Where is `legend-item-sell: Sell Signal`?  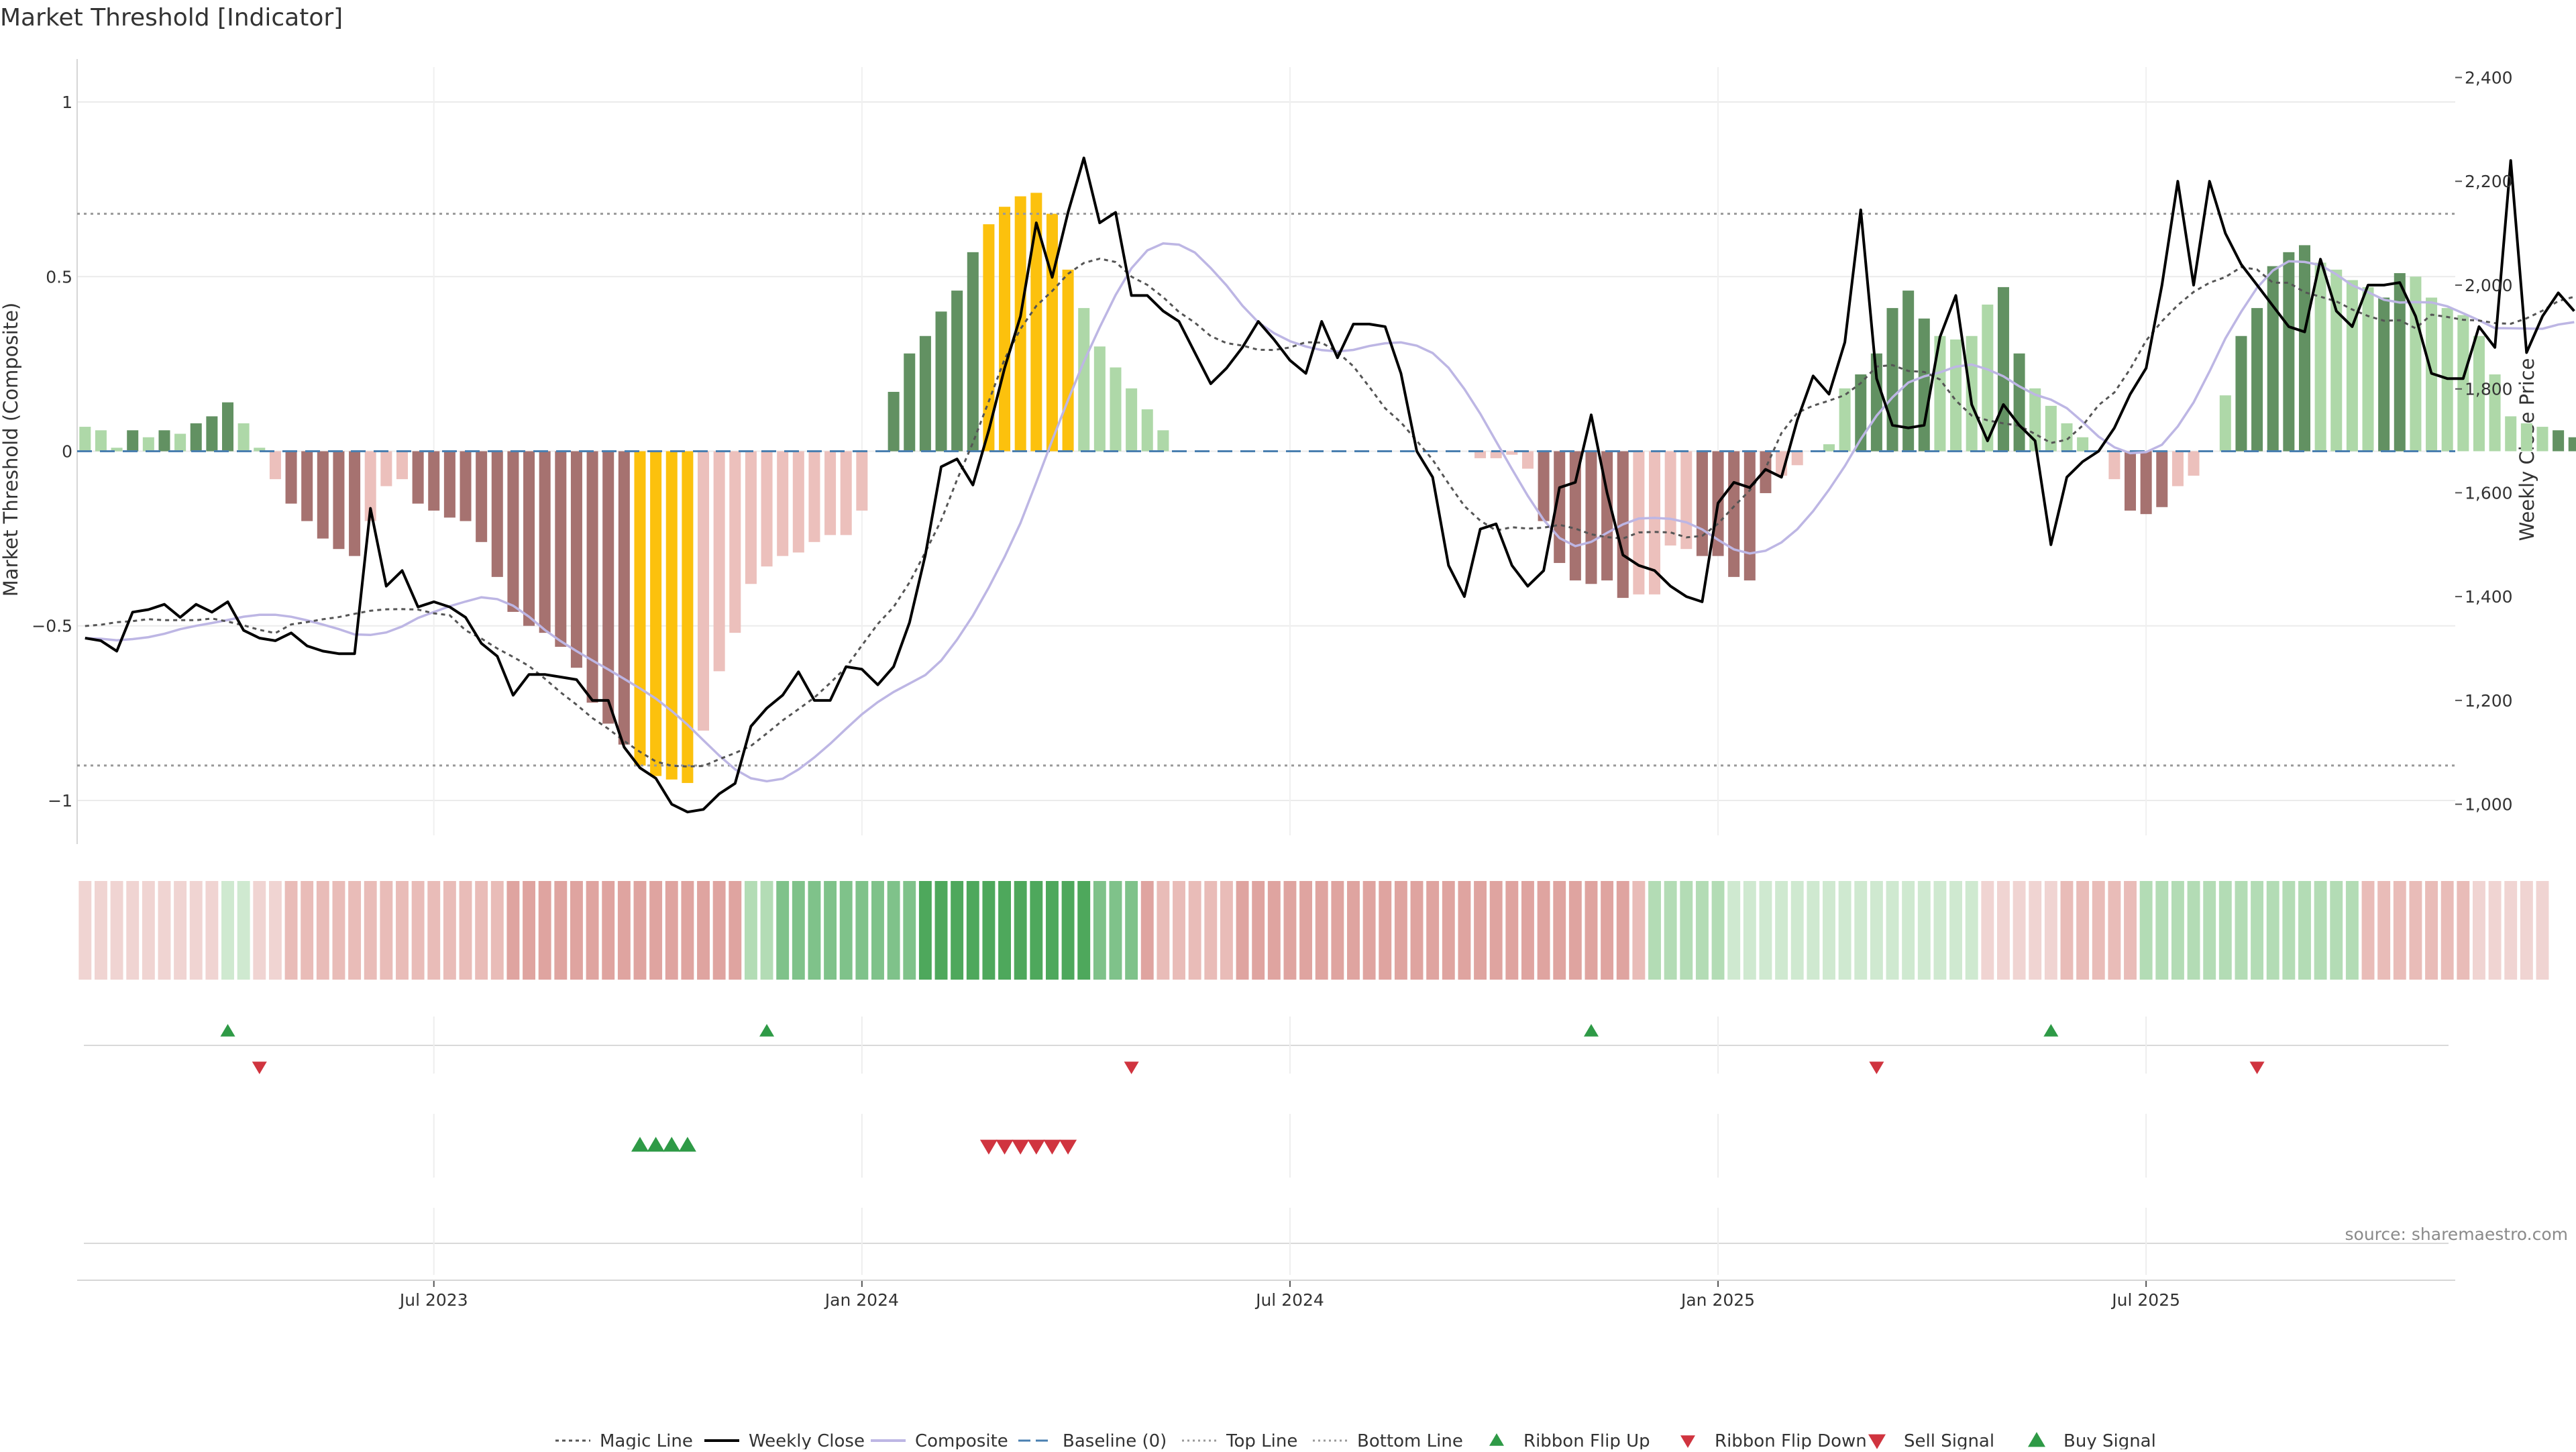 legend-item-sell: Sell Signal is located at coordinates (1931, 1441).